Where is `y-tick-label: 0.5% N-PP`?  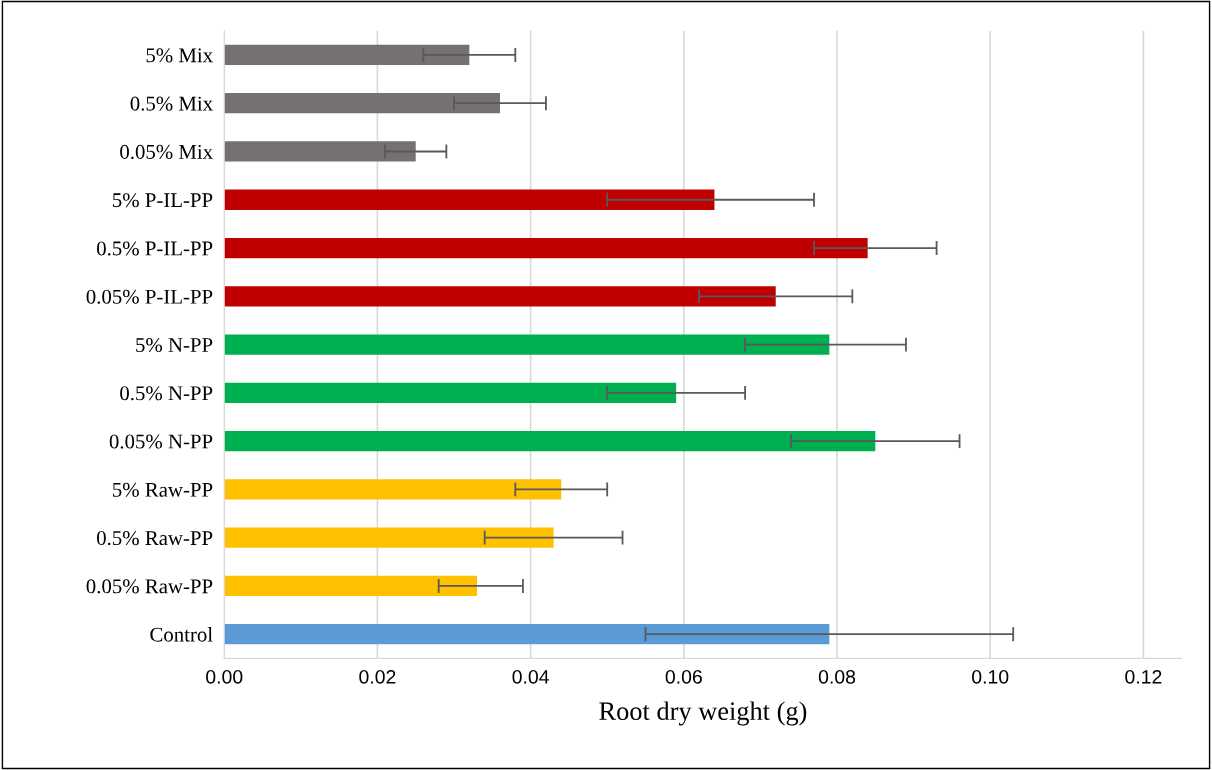
y-tick-label: 0.5% N-PP is located at coordinates (166, 393).